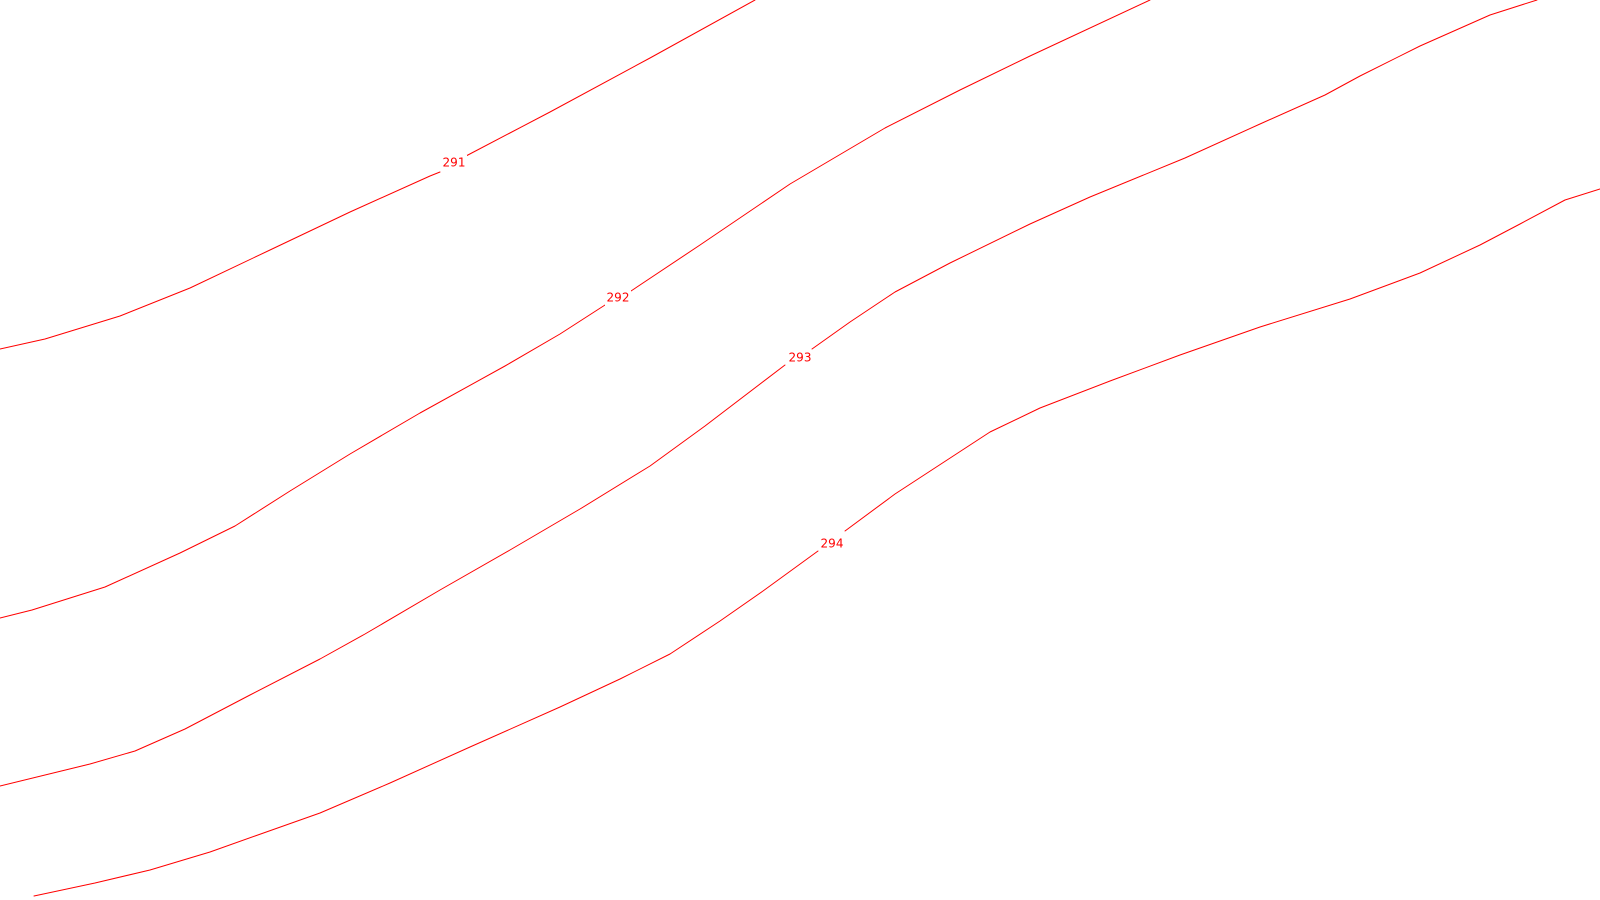  Describe the element at coordinates (832, 544) in the screenshot. I see `contour-label-294: 294` at that location.